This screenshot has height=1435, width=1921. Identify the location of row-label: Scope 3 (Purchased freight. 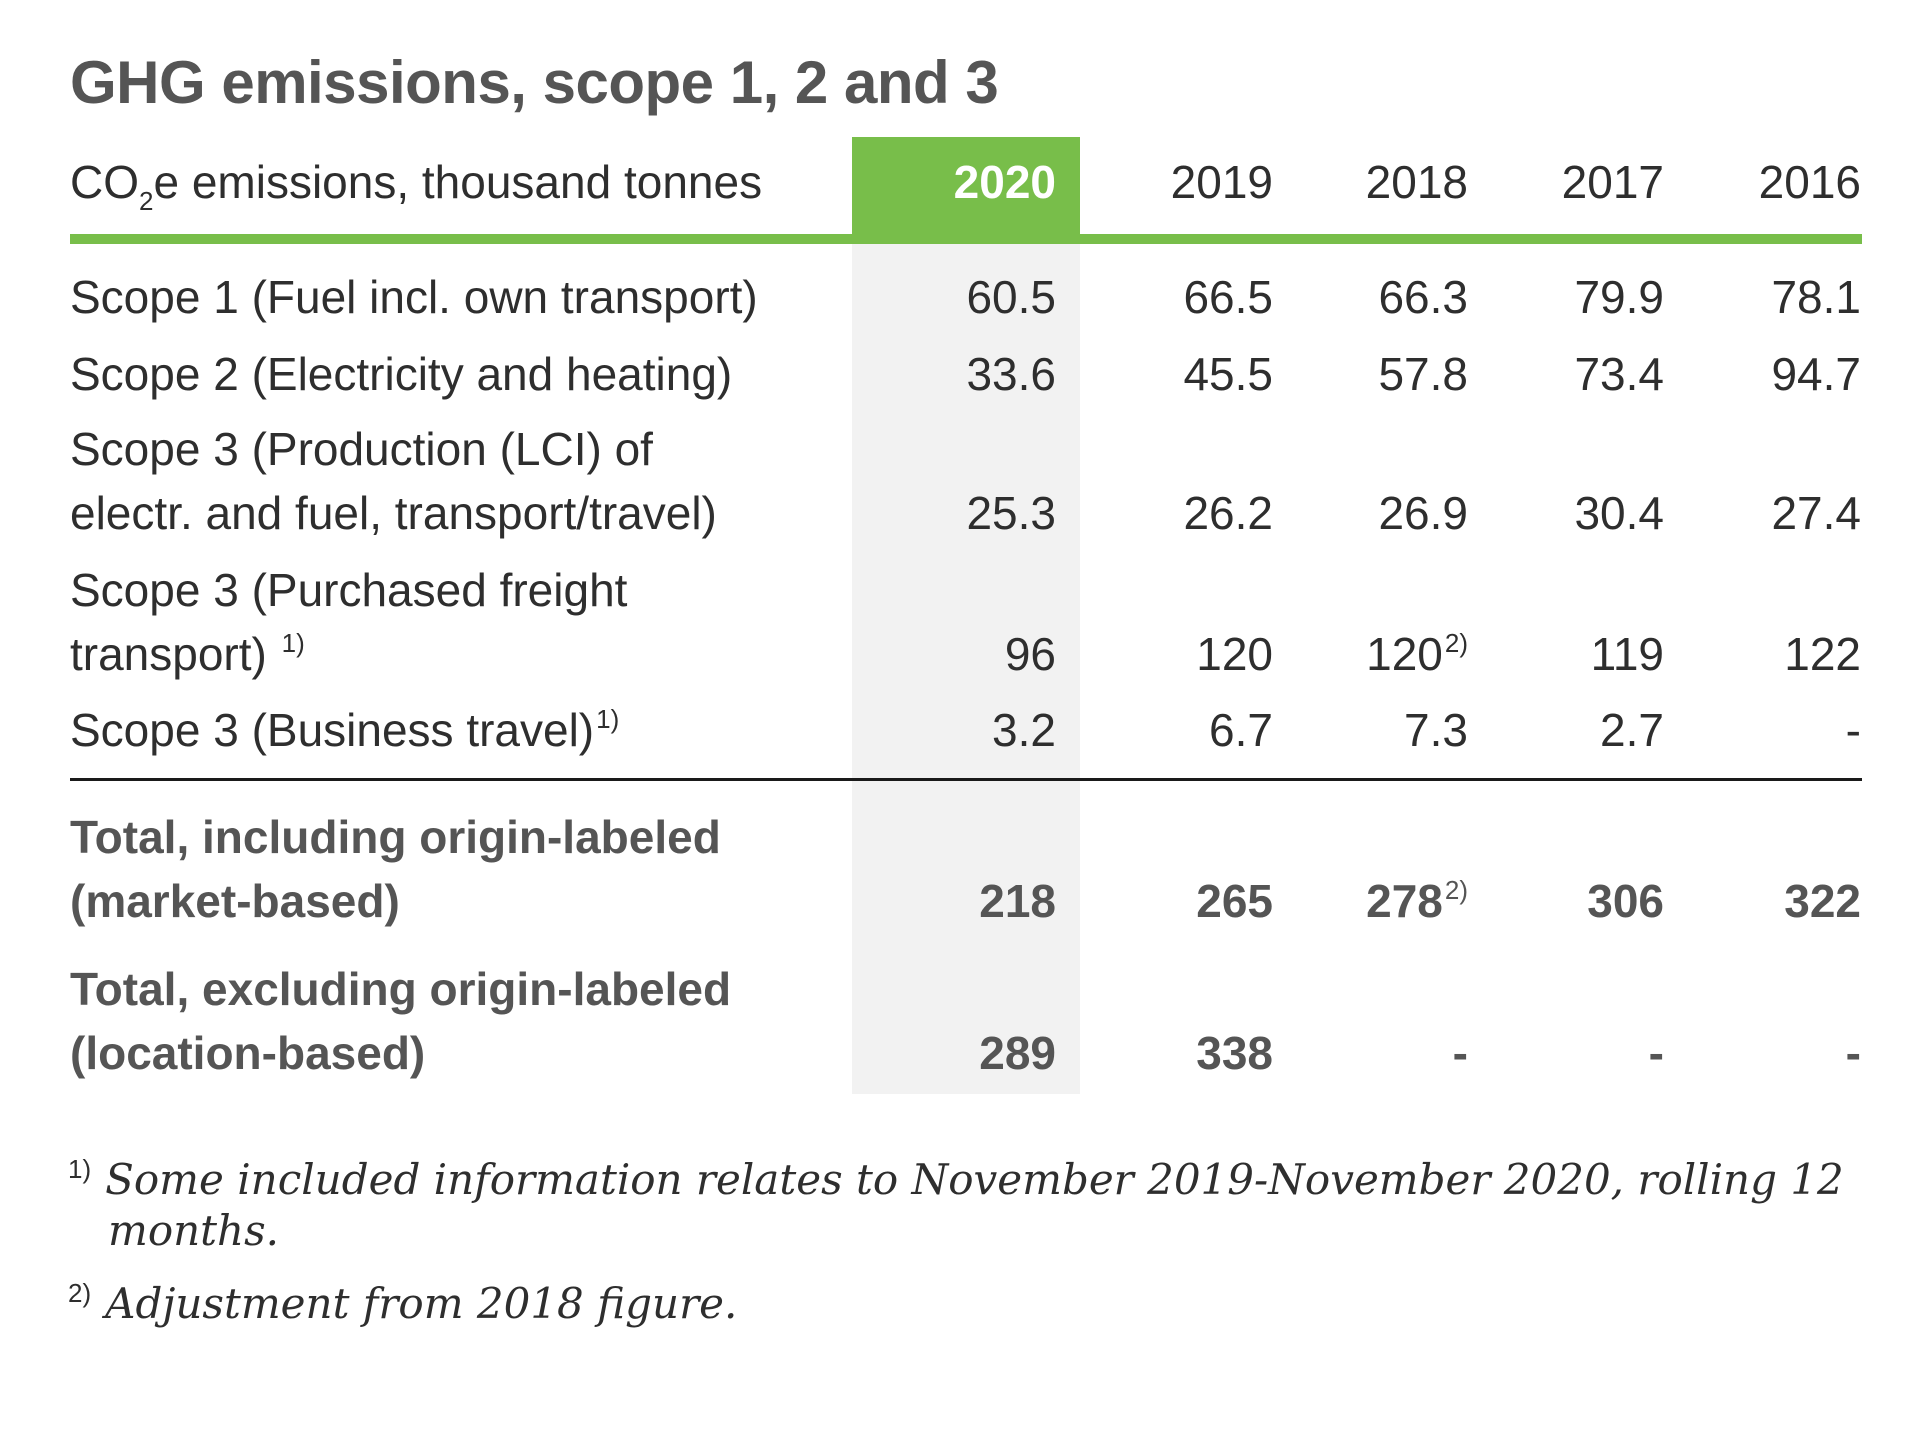
(349, 590).